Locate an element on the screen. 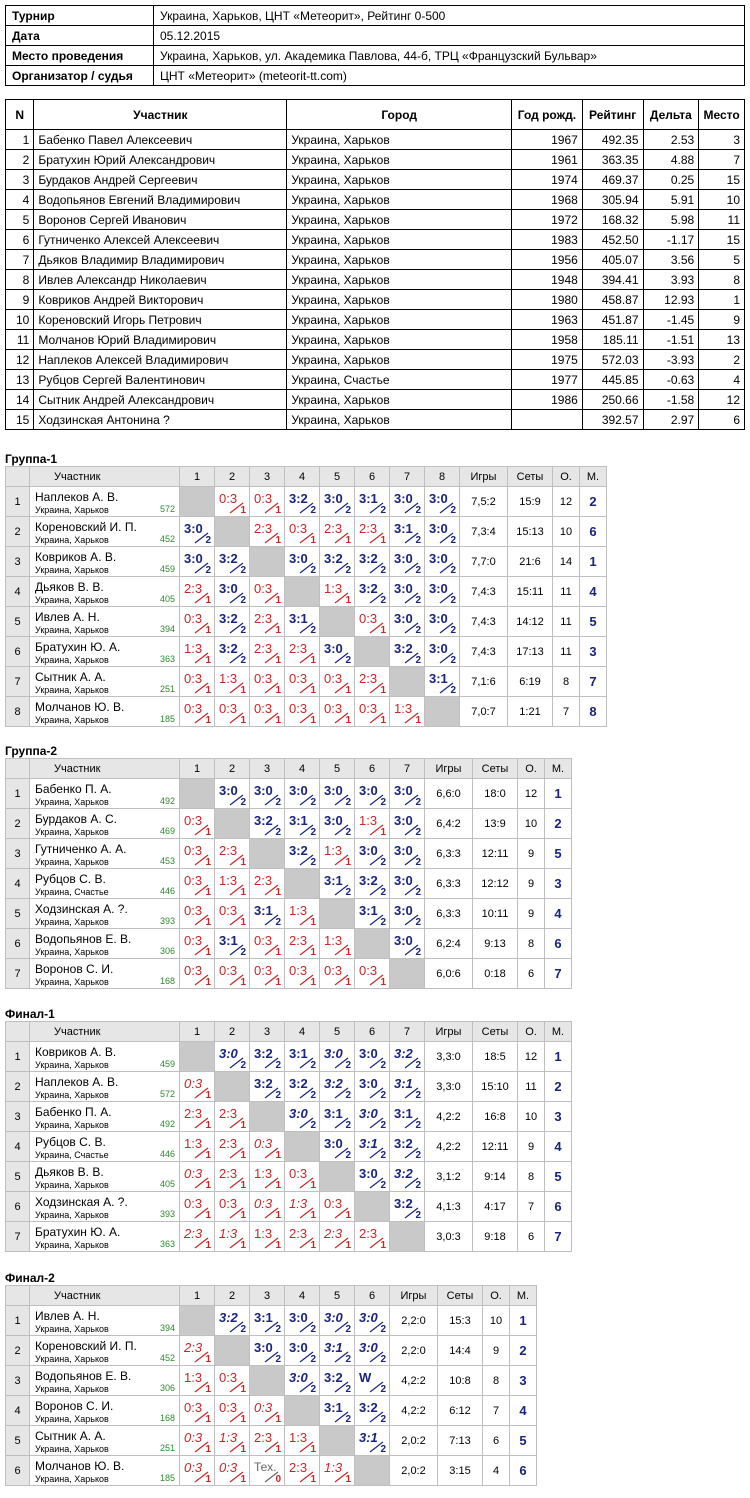 This screenshot has height=1498, width=750. games-cell: 2,0:2 is located at coordinates (413, 1470).